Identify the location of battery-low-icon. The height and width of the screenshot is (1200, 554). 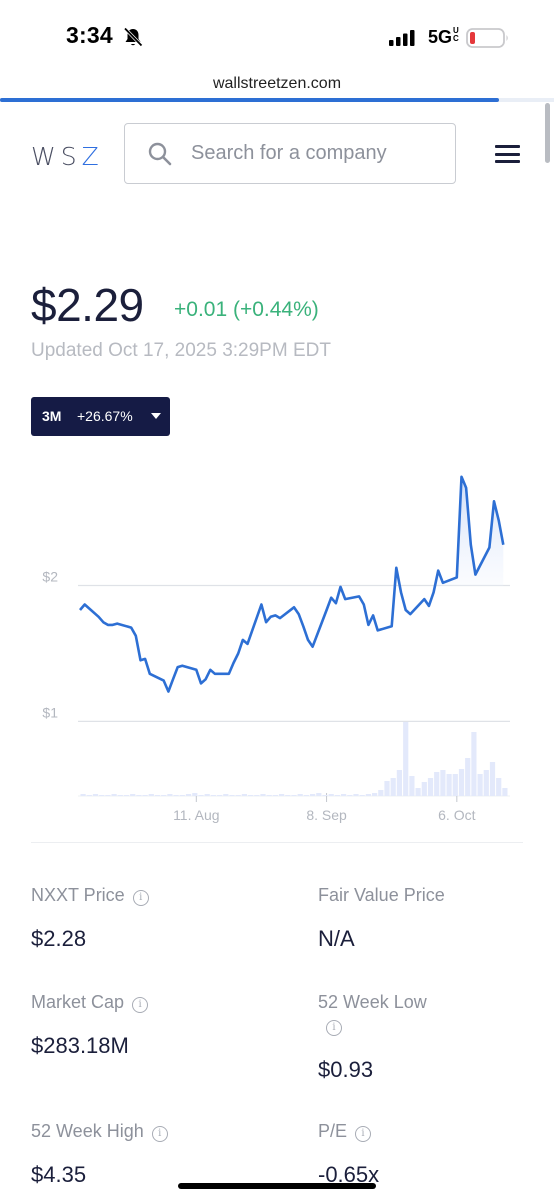
(487, 38).